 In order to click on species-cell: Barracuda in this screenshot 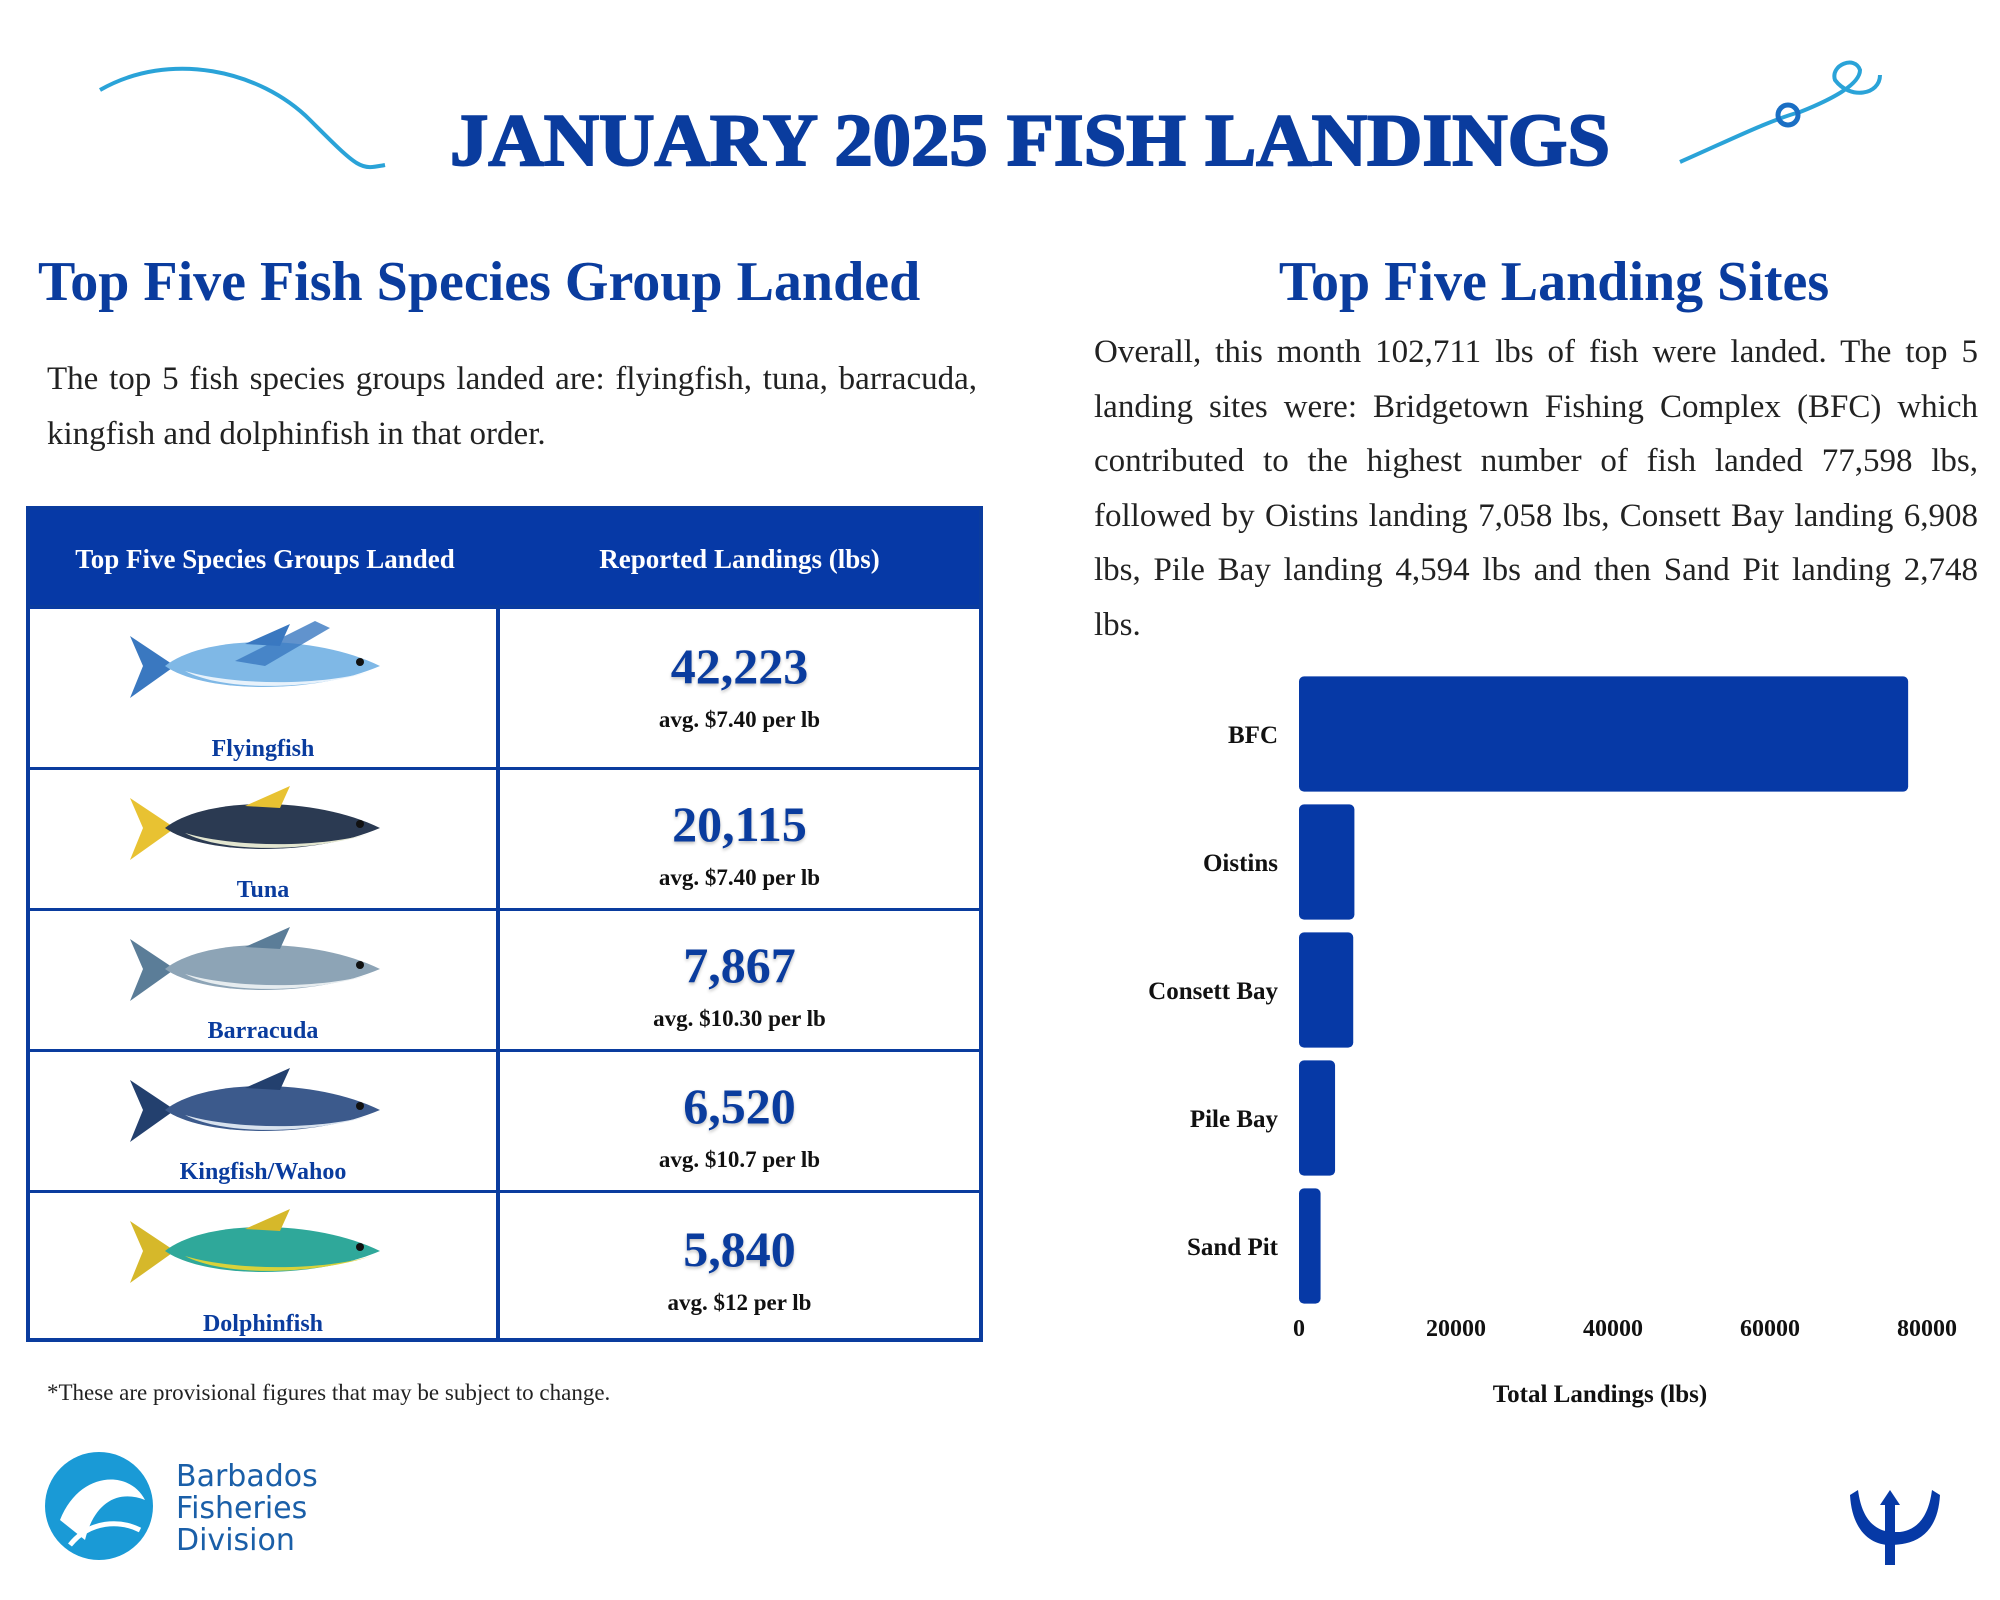, I will do `click(265, 980)`.